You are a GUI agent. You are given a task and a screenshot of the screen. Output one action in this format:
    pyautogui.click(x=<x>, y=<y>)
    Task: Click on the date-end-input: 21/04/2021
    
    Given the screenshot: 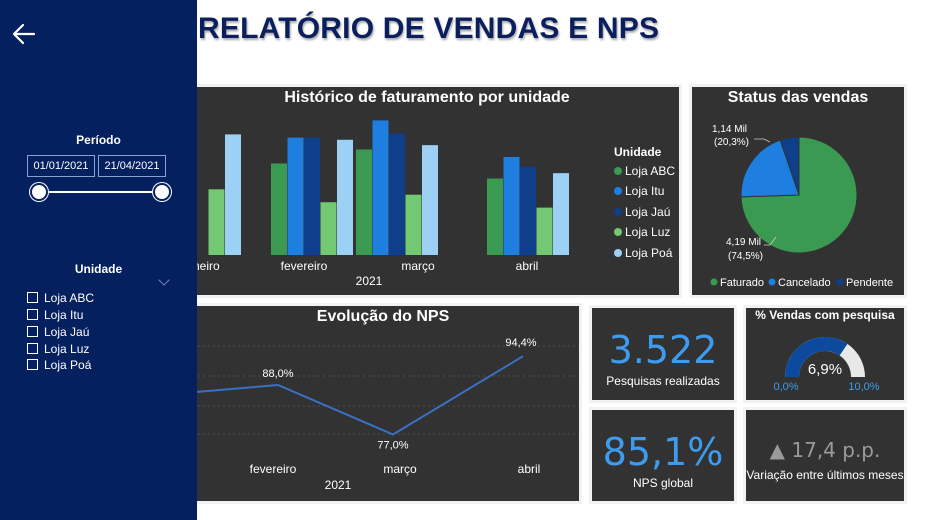 What is the action you would take?
    pyautogui.click(x=132, y=166)
    